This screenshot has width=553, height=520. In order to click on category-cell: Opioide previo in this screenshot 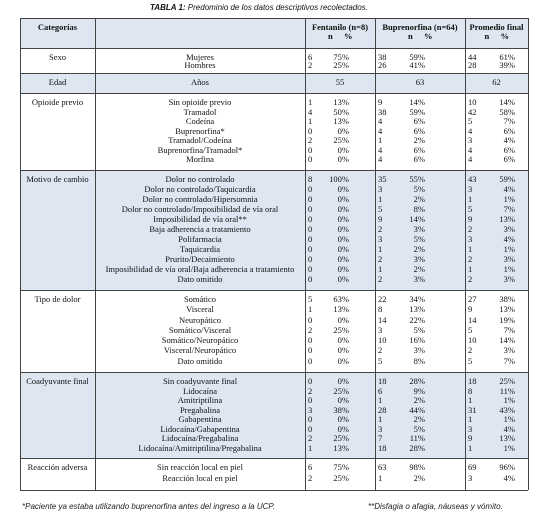, I will do `click(57, 102)`.